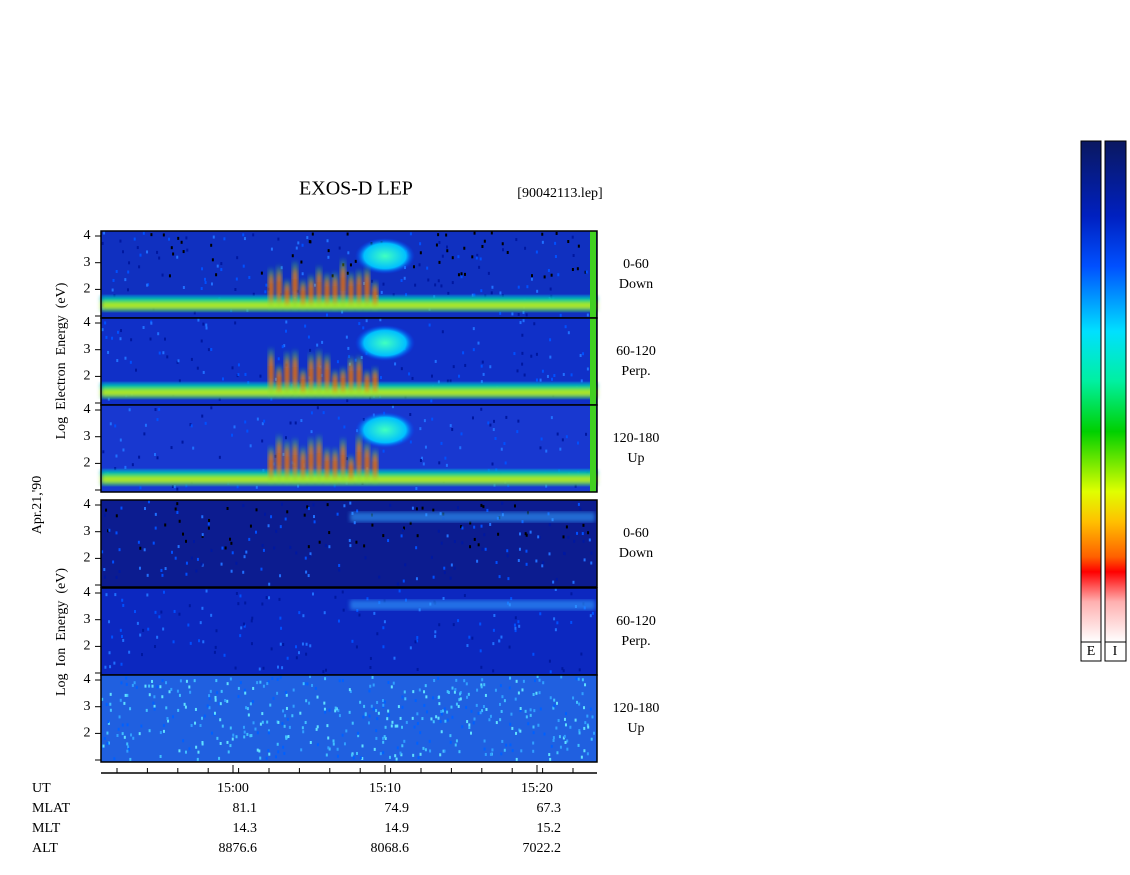  What do you see at coordinates (87, 619) in the screenshot?
I see `y-tick-label: 3` at bounding box center [87, 619].